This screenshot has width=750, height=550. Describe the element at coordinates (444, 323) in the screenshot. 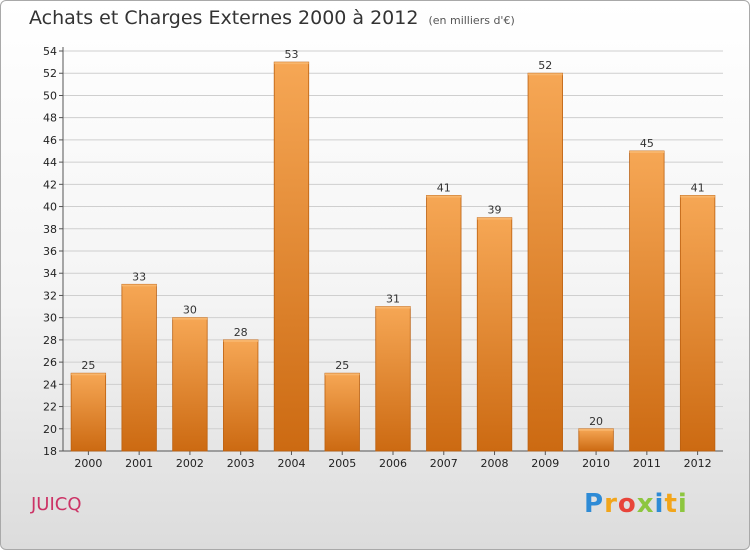

I see `bar-2007` at that location.